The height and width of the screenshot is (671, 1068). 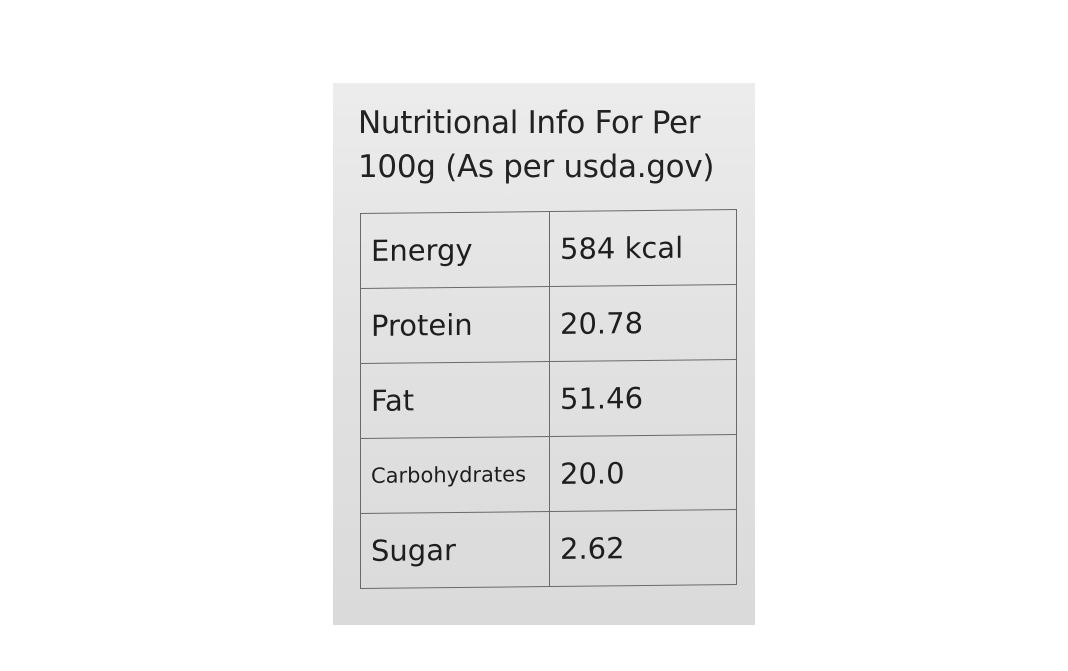 What do you see at coordinates (455, 475) in the screenshot?
I see `nutrient-name: Carbohydrates` at bounding box center [455, 475].